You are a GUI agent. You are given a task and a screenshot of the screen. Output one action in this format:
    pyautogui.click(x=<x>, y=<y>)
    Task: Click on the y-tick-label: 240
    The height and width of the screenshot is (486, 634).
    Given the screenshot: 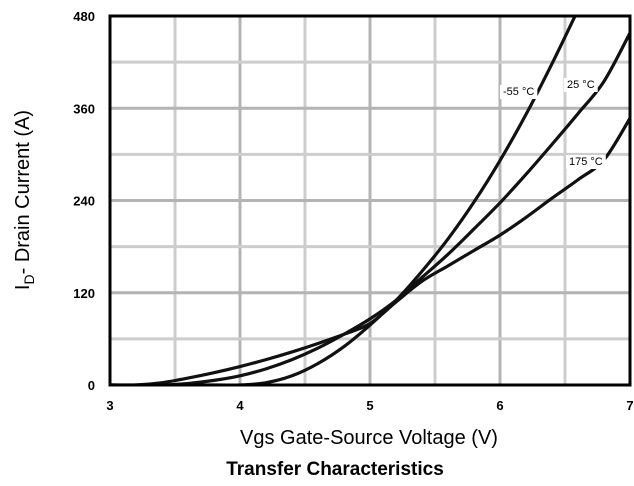 What is the action you would take?
    pyautogui.click(x=84, y=201)
    